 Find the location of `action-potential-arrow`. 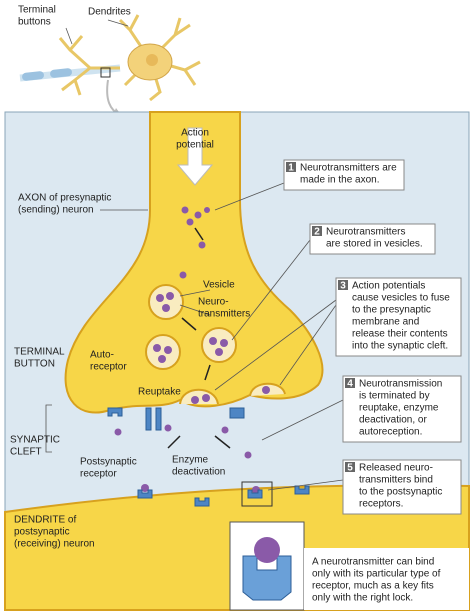

action-potential-arrow is located at coordinates (195, 156).